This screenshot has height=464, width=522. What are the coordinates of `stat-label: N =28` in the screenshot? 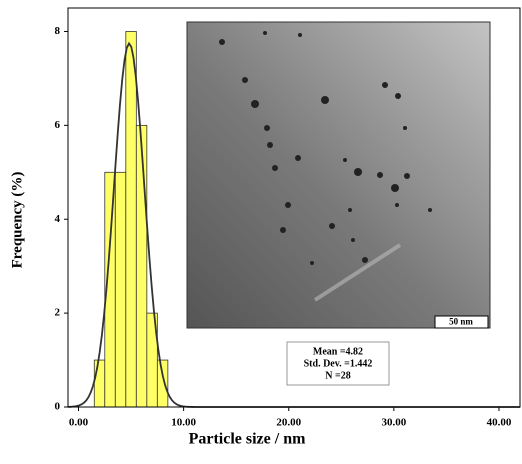 It's located at (337, 375).